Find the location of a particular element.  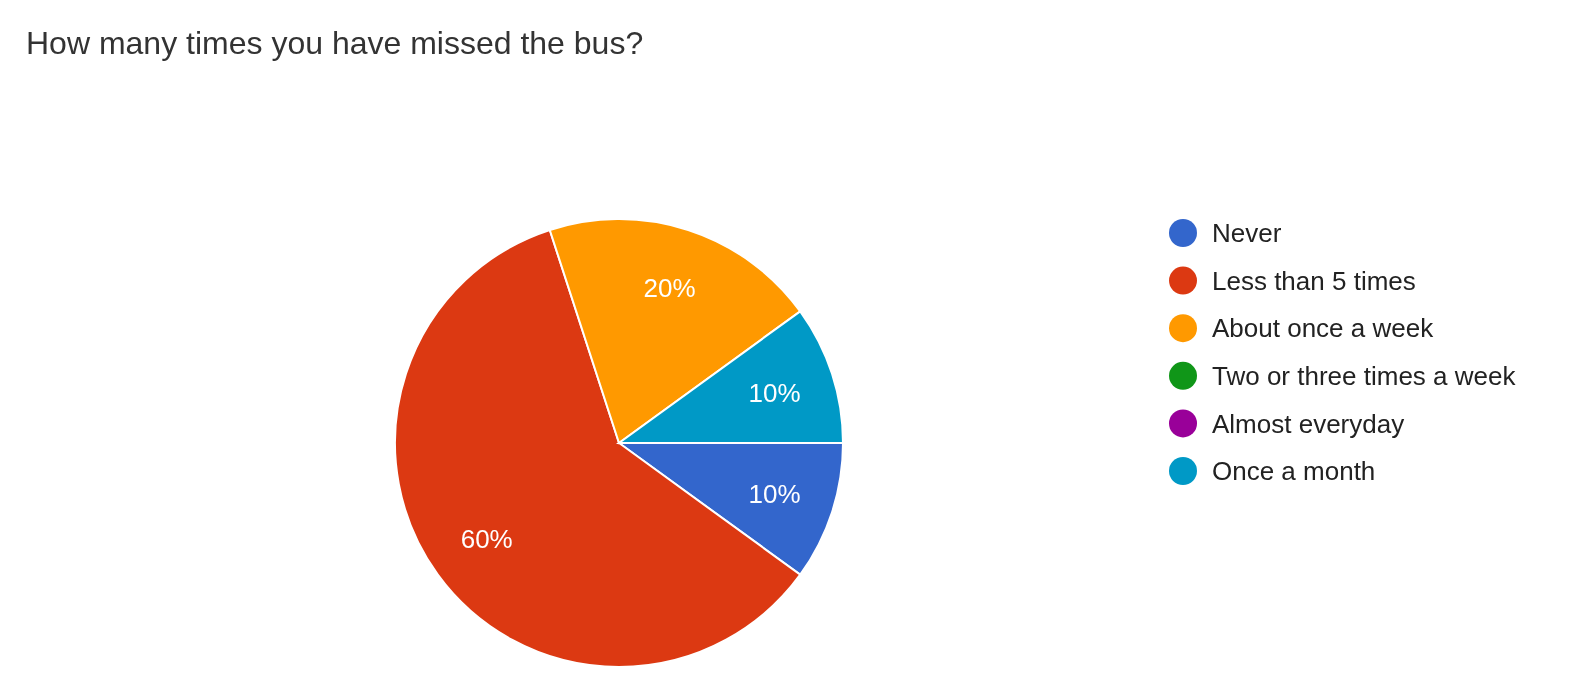

legend-label: Two or three times a week is located at coordinates (1364, 375).